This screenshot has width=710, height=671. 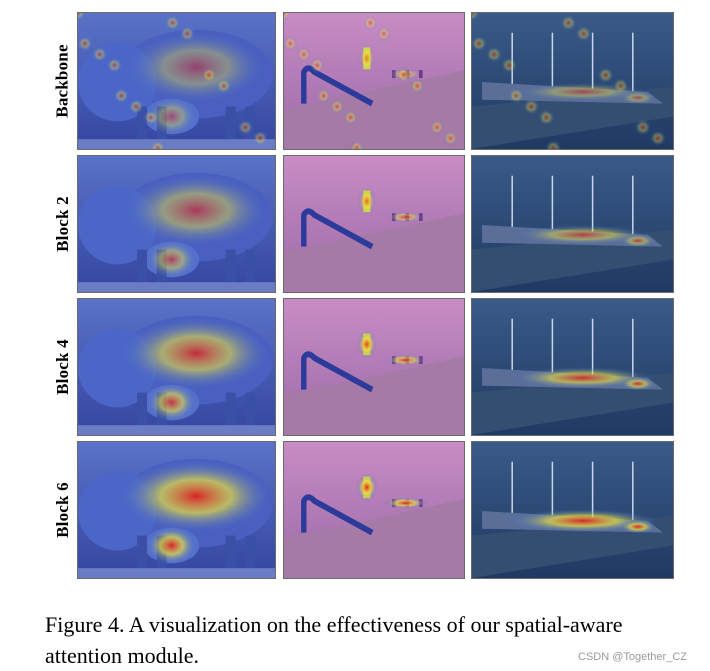 What do you see at coordinates (572, 510) in the screenshot?
I see `heatmap-block6-train` at bounding box center [572, 510].